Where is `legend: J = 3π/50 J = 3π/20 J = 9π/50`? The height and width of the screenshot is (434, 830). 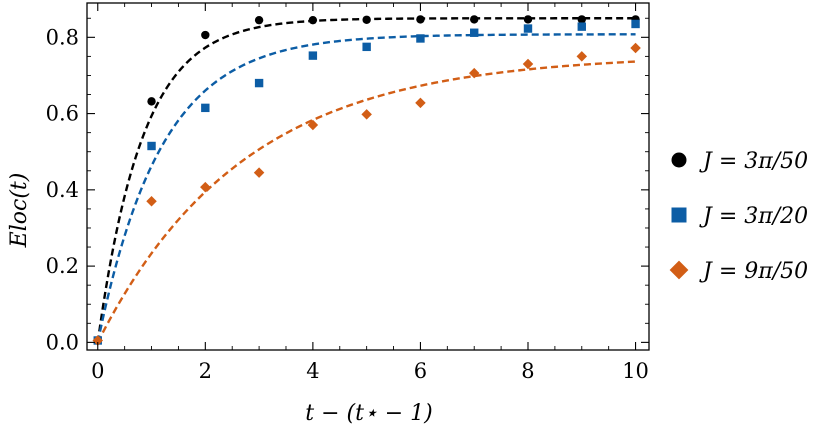 legend: J = 3π/50 J = 3π/20 J = 9π/50 is located at coordinates (738, 216).